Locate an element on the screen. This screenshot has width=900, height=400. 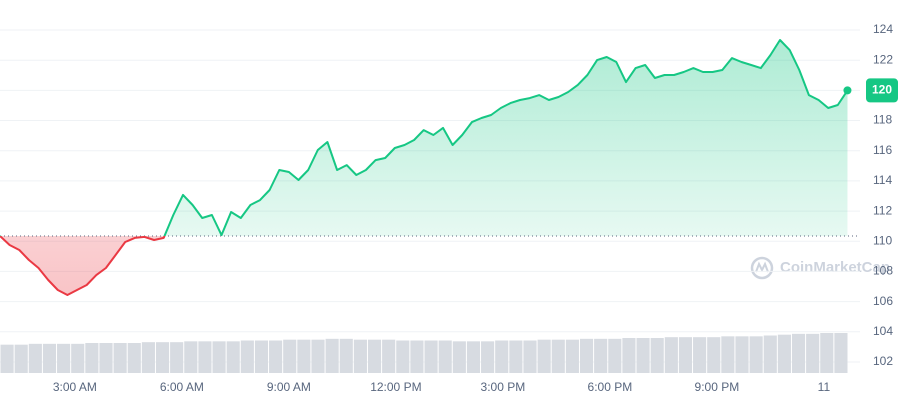
y-tick-label: 122 is located at coordinates (883, 59).